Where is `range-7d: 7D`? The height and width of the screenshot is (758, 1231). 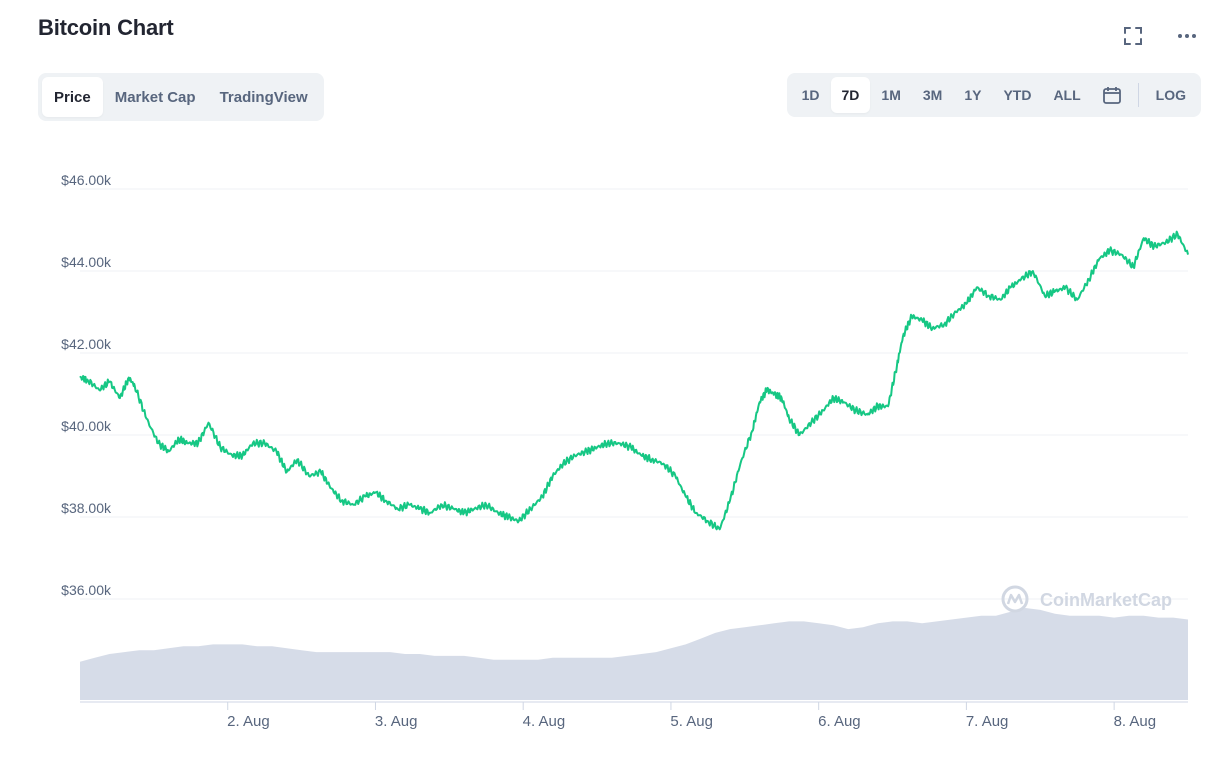 range-7d: 7D is located at coordinates (850, 95).